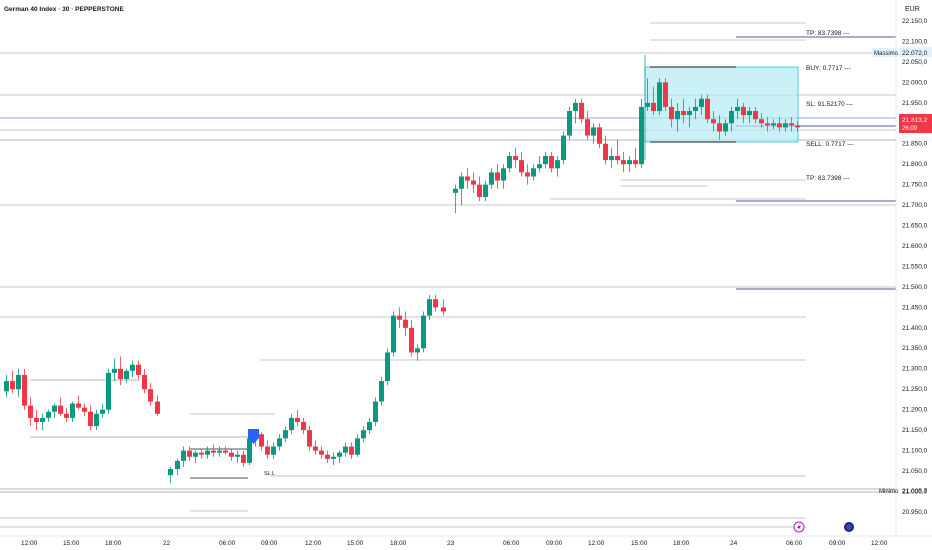 The height and width of the screenshot is (550, 932). What do you see at coordinates (64, 9) in the screenshot?
I see `chart-title: German 40 Index · 30 · PEPPERSTONE` at bounding box center [64, 9].